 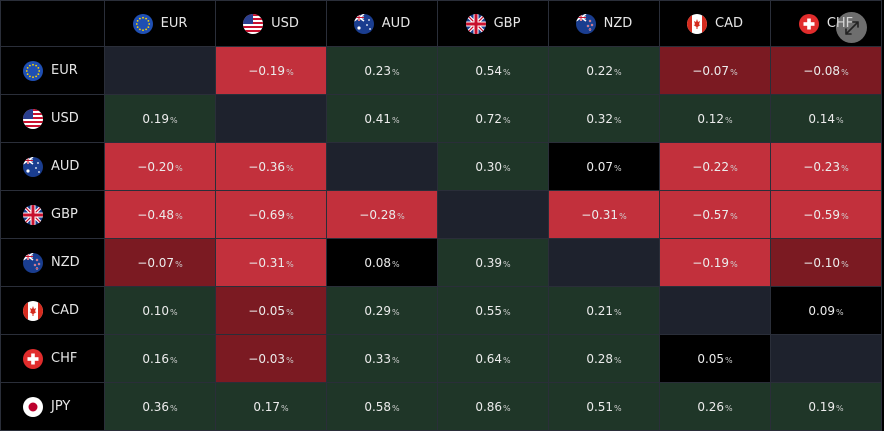 What do you see at coordinates (826, 262) in the screenshot?
I see `heatmap-cell: −0.10%` at bounding box center [826, 262].